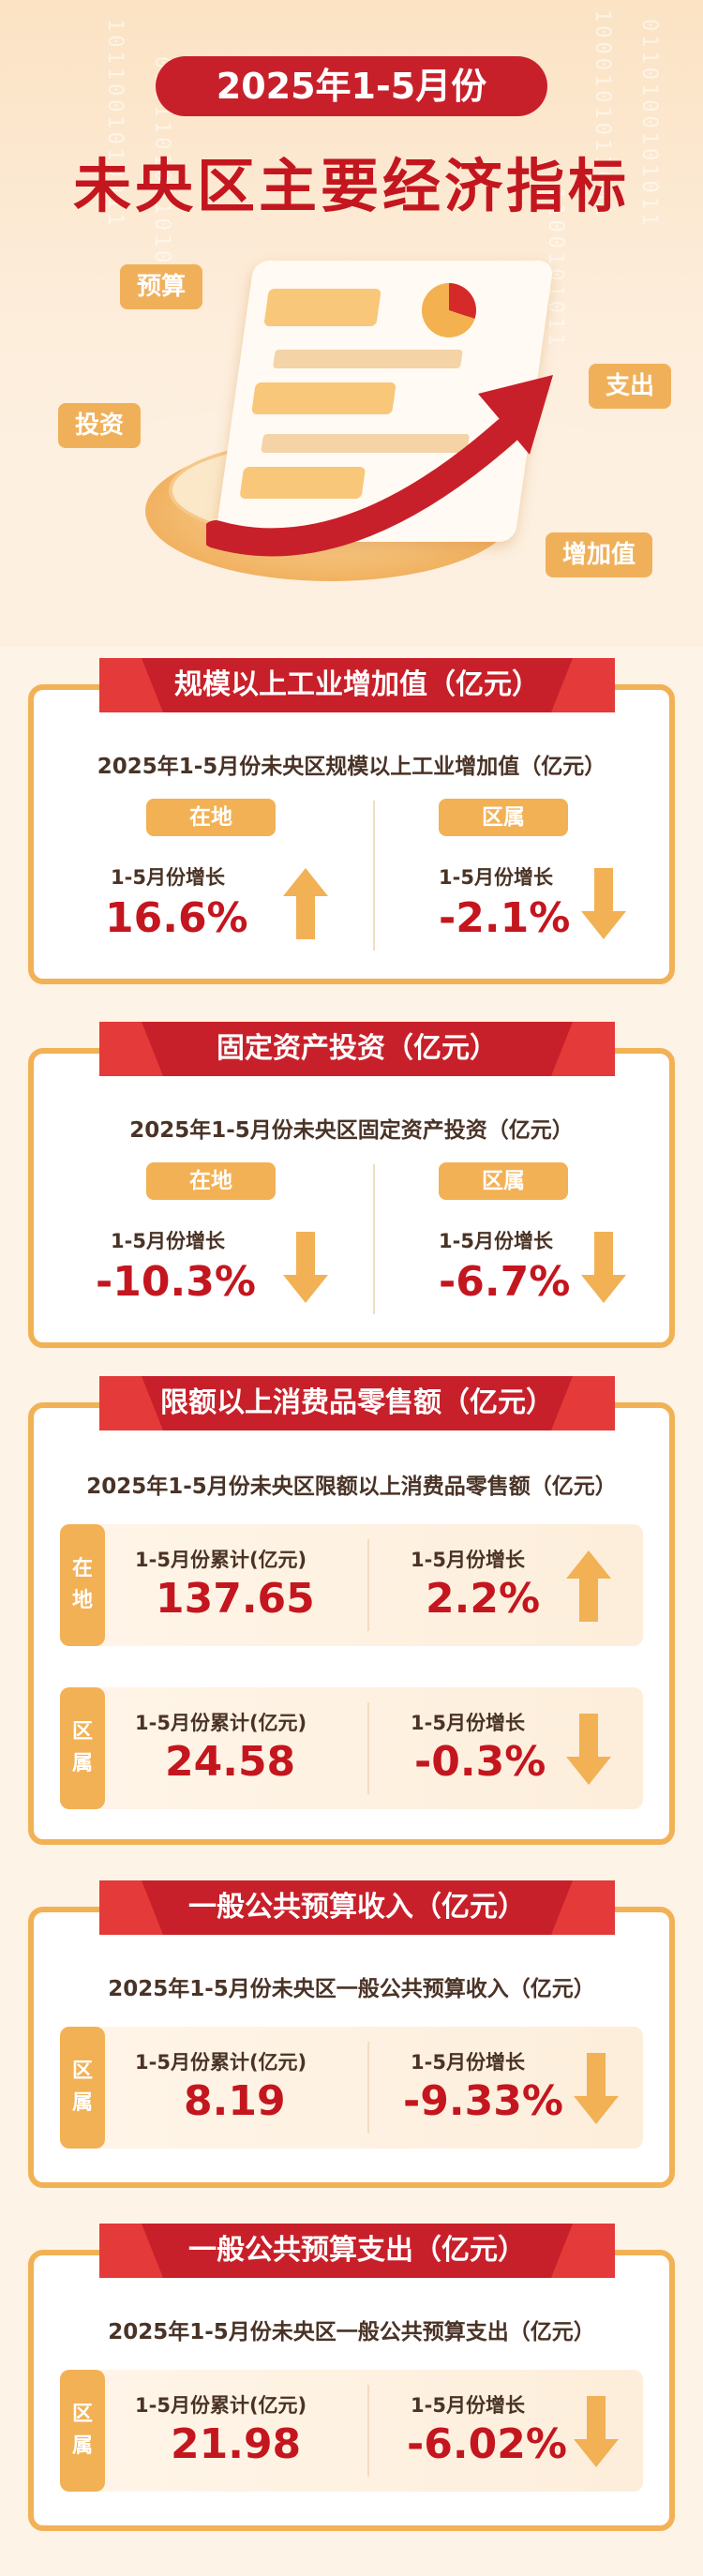  Describe the element at coordinates (351, 1748) in the screenshot. I see `data-row-district: 区属 1-5月份累计(亿元) 24.58 1-5月份增长 -0.3%` at that location.